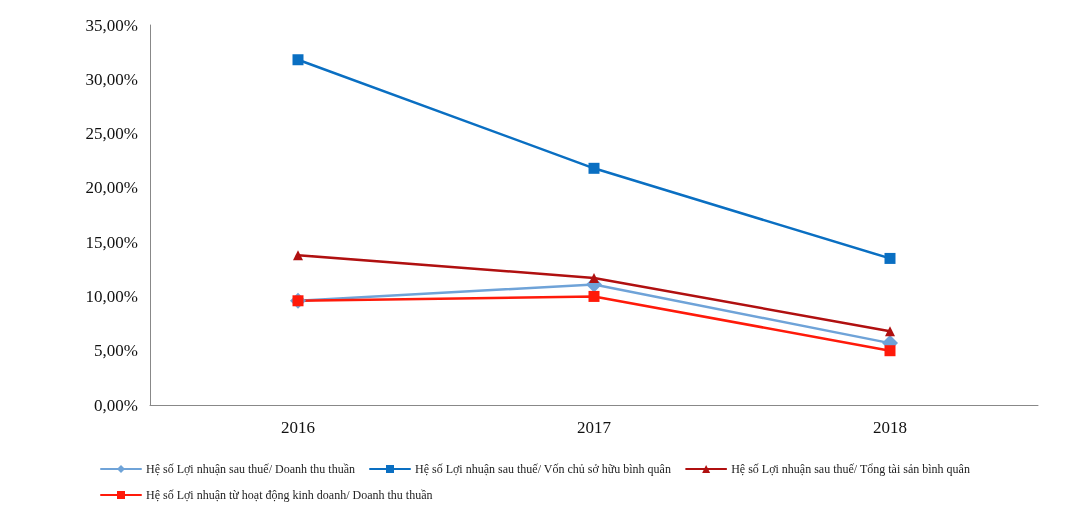 The image size is (1083, 508). Describe the element at coordinates (111, 134) in the screenshot. I see `y-tick-label: 25,00%` at that location.